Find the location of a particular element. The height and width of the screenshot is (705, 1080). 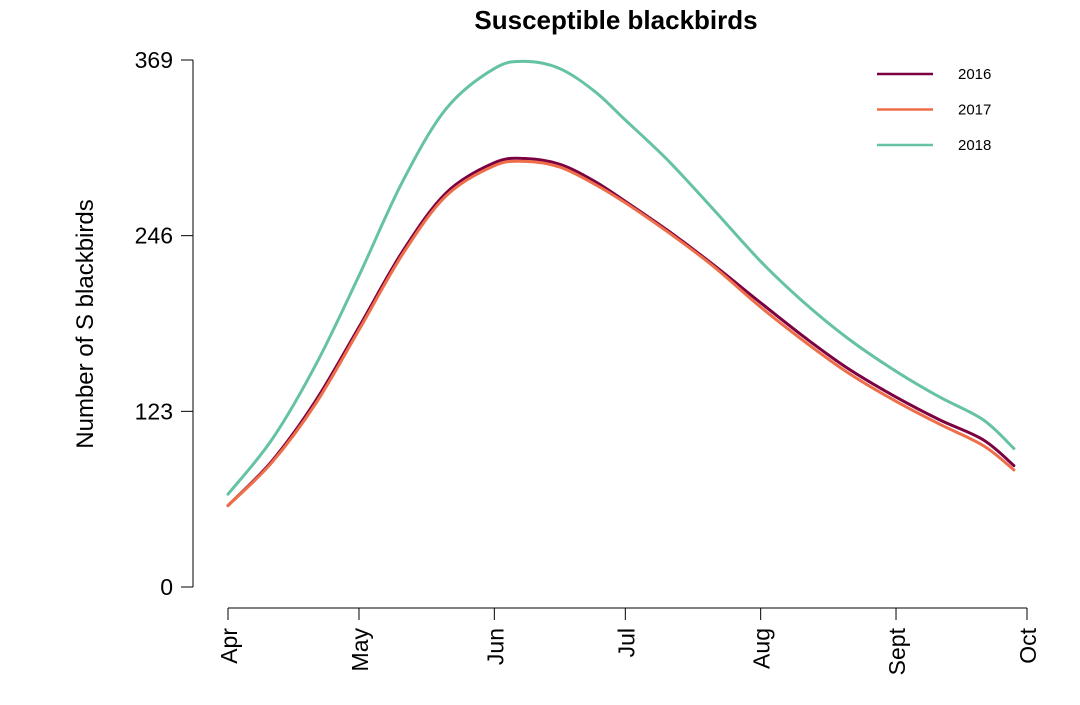

y-tick-label: 246 is located at coordinates (154, 236).